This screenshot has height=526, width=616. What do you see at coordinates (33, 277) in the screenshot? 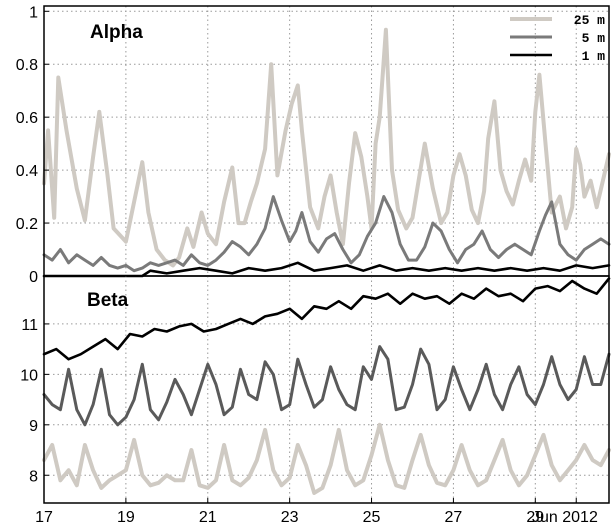
I see `alpha-y-tick-label: 0` at bounding box center [33, 277].